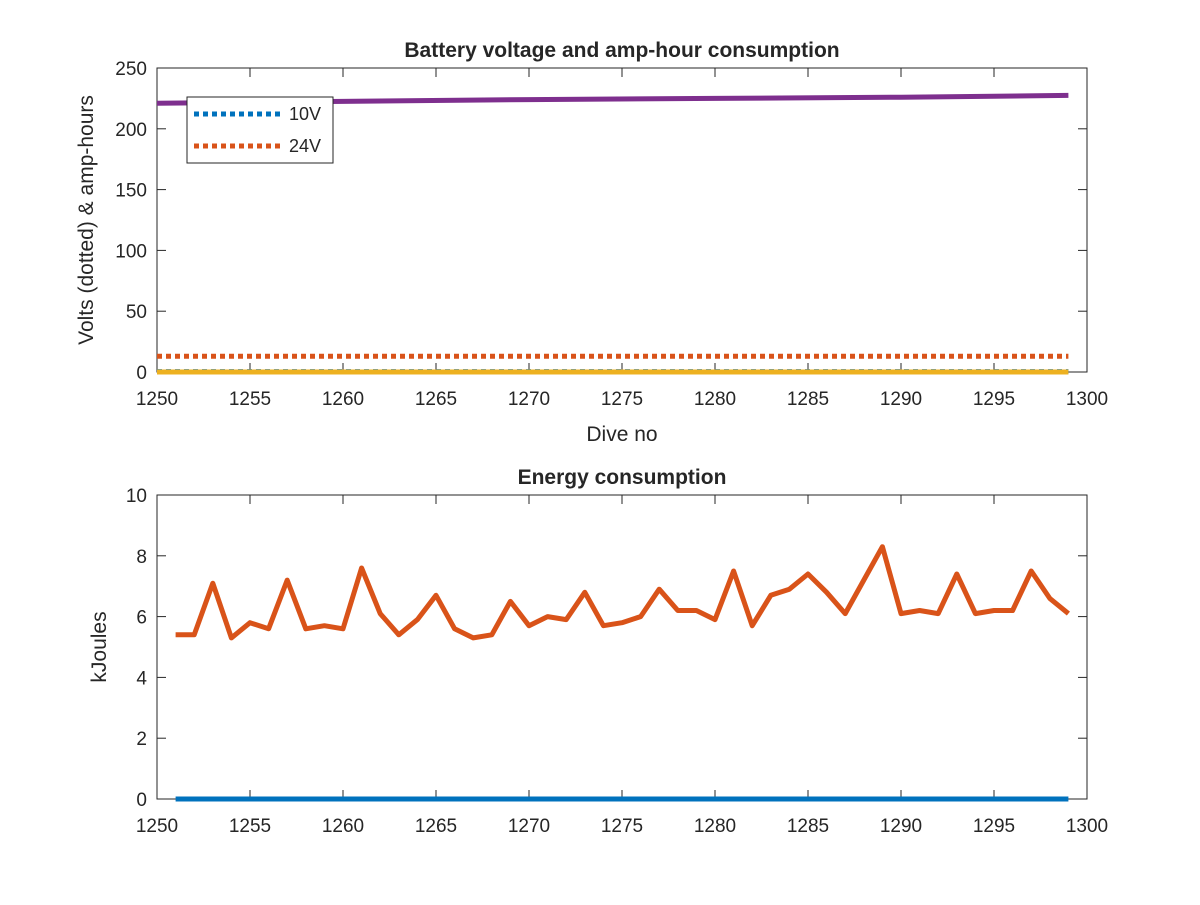  What do you see at coordinates (131, 130) in the screenshot?
I see `y-tick-label: 200` at bounding box center [131, 130].